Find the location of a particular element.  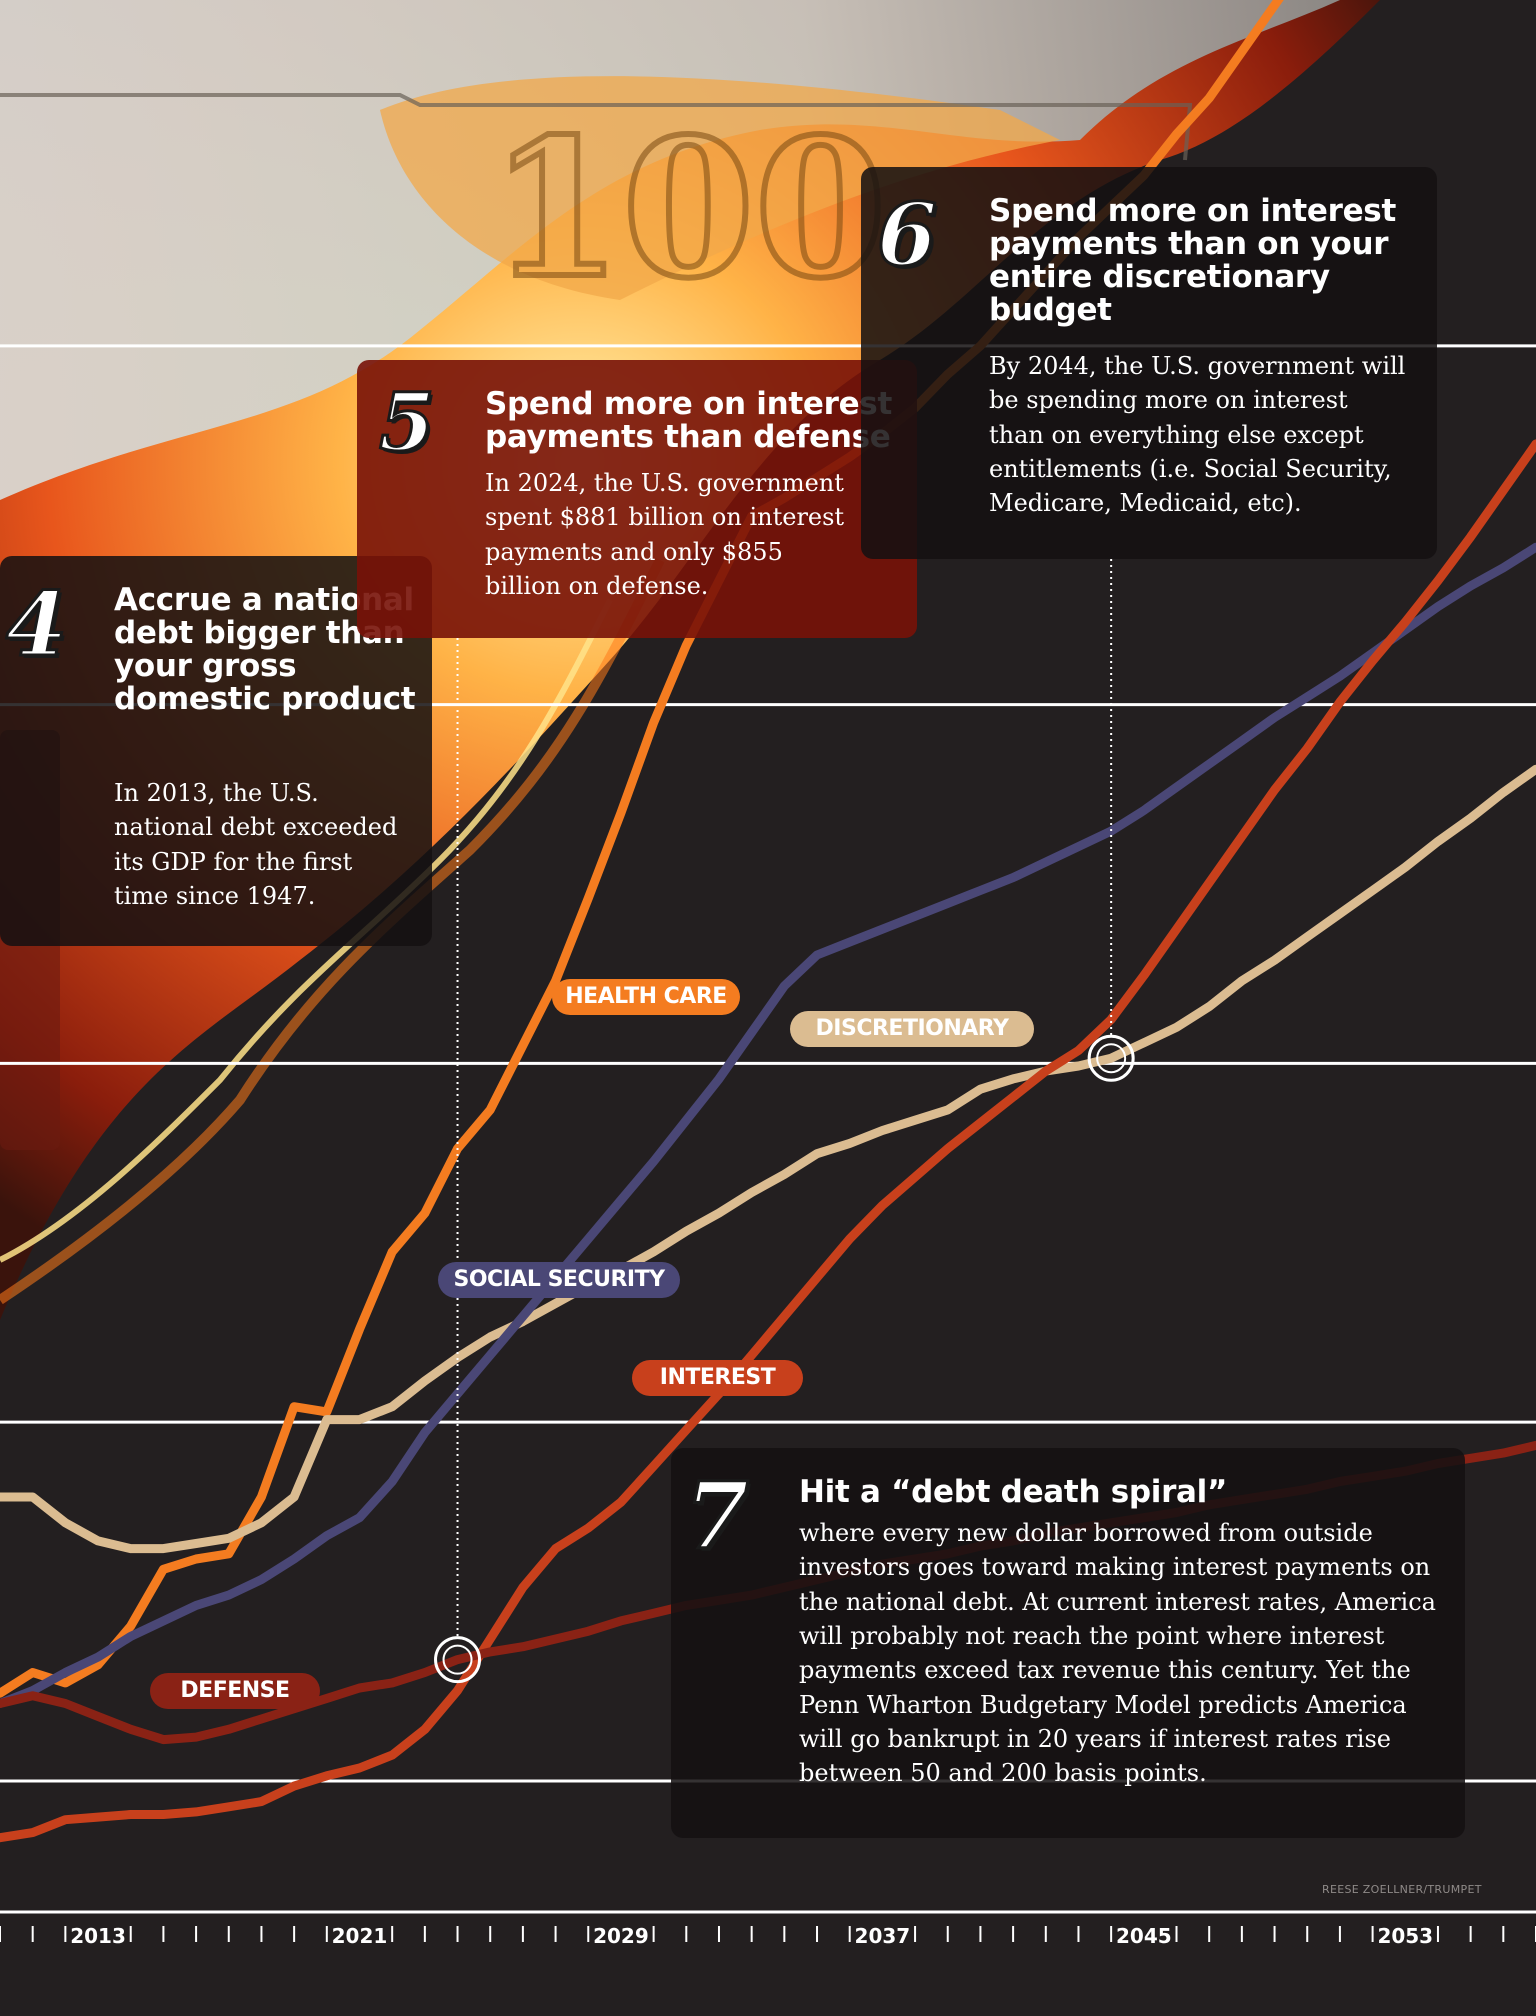

label-health-care: HEALTH CARE is located at coordinates (646, 997).